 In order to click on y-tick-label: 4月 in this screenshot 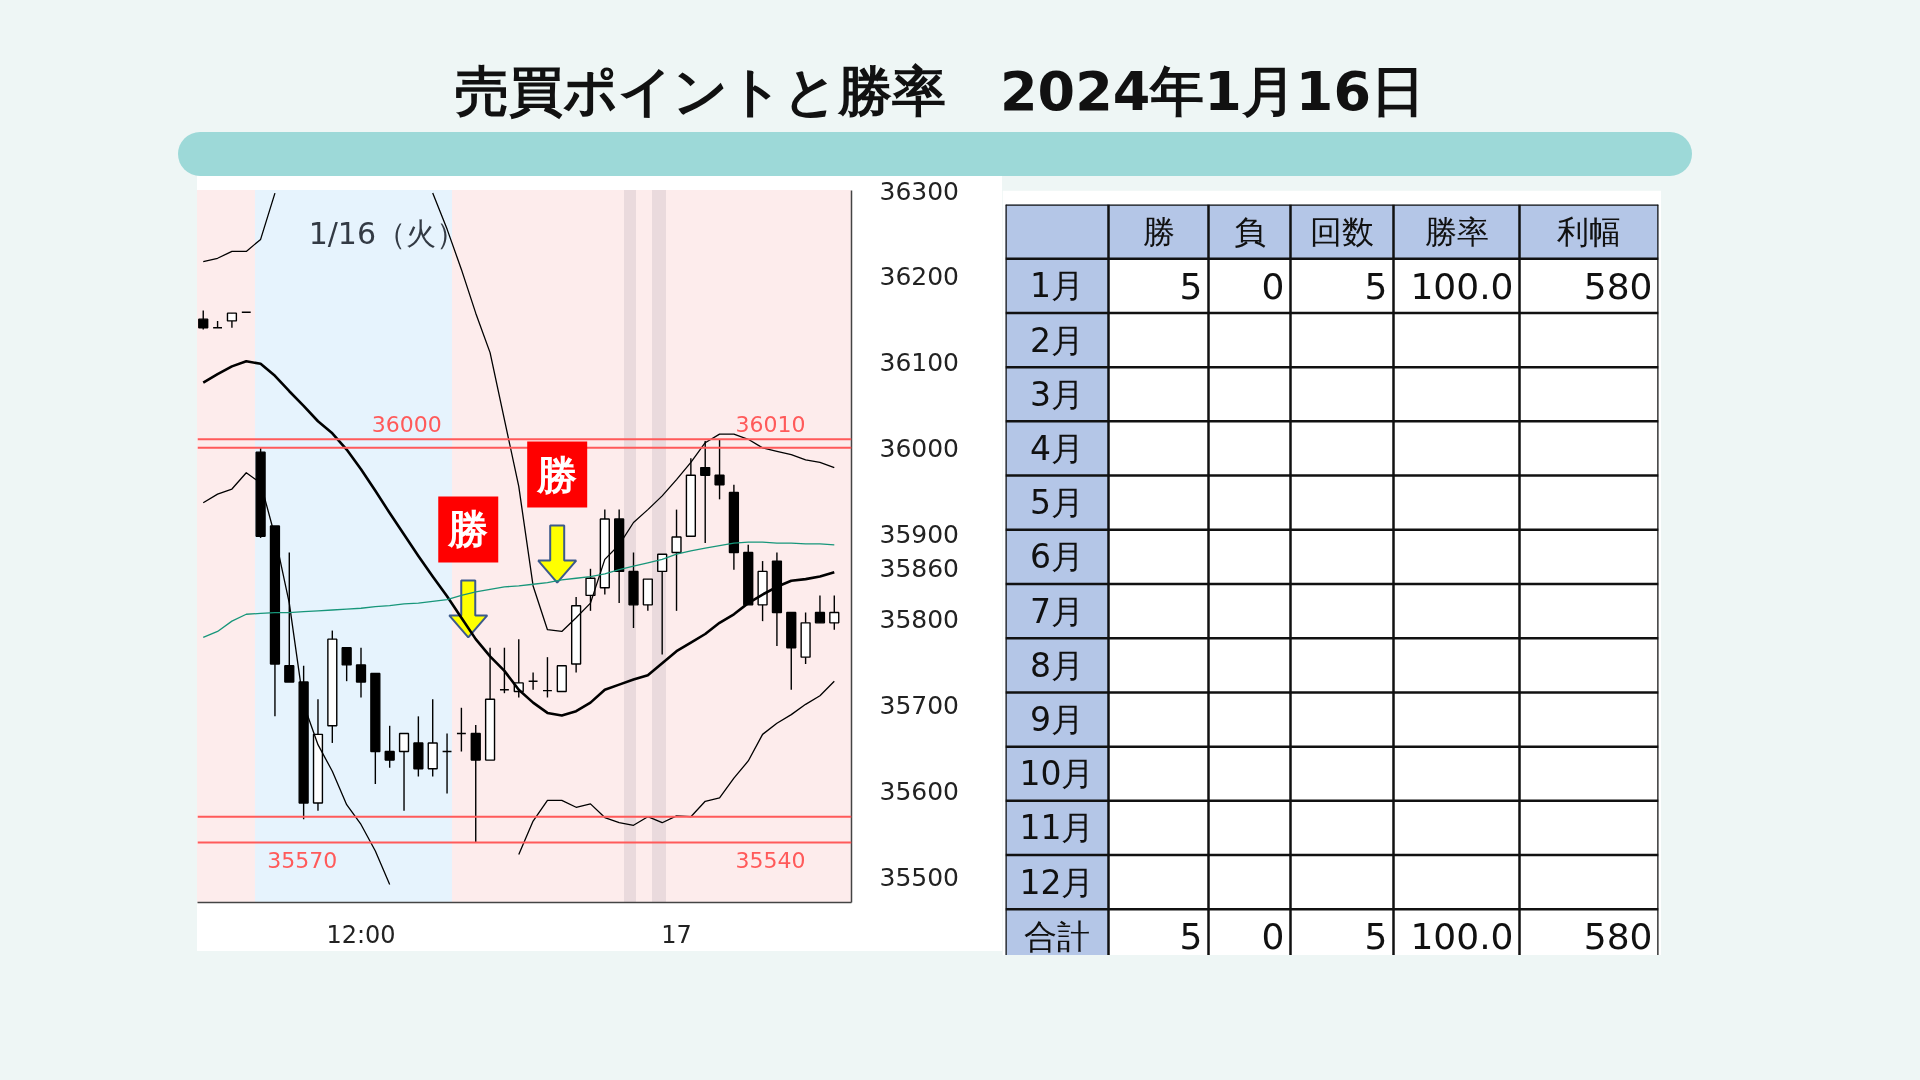, I will do `click(1057, 448)`.